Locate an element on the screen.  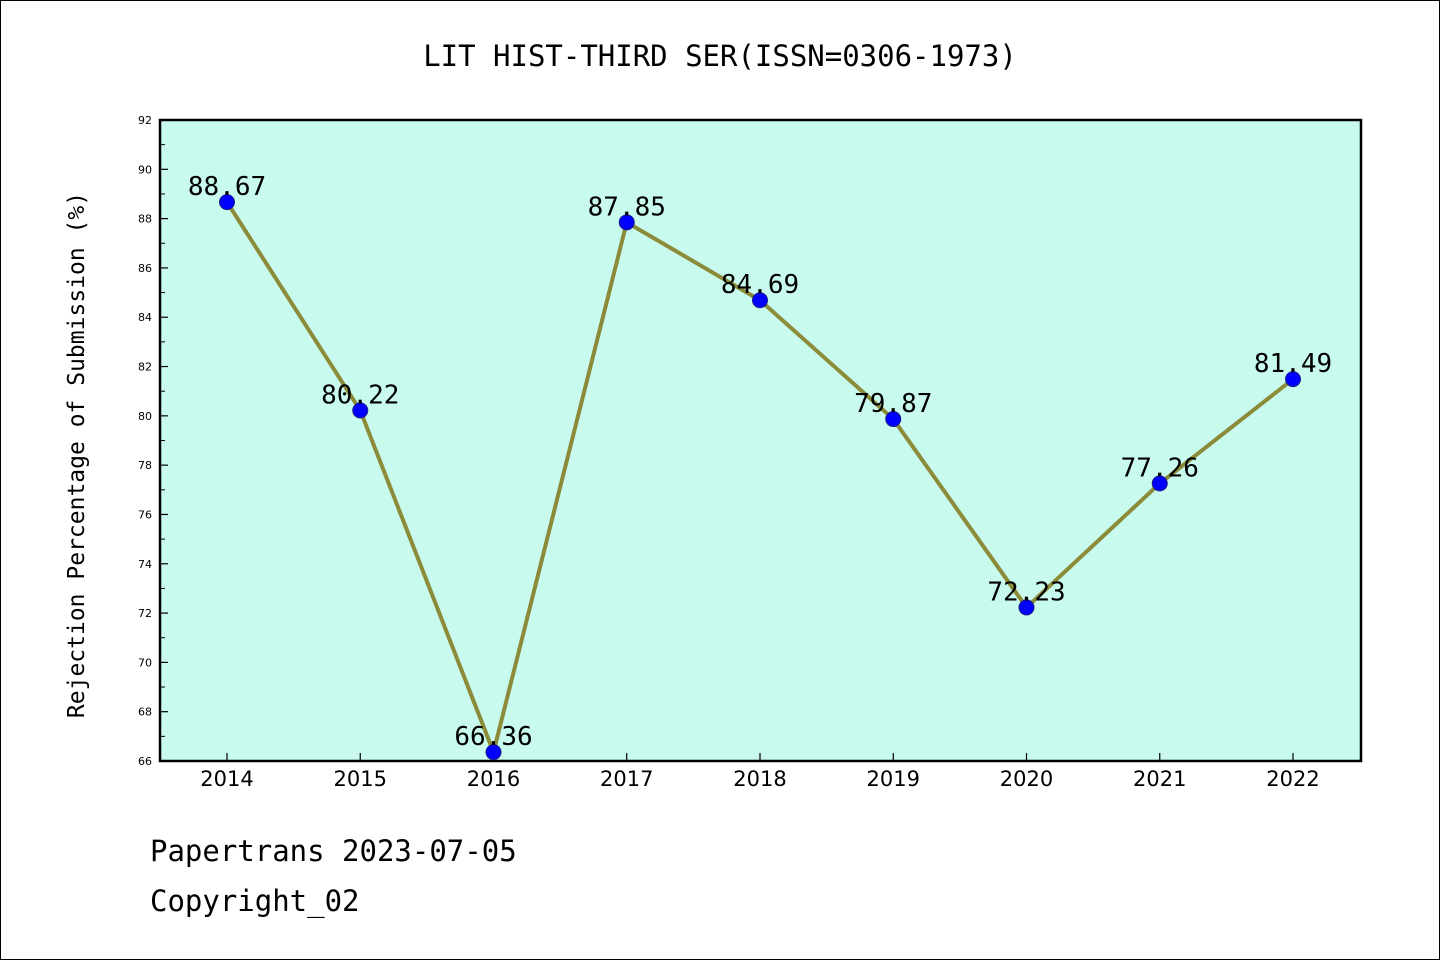
y-tick-label: 84 is located at coordinates (145, 317).